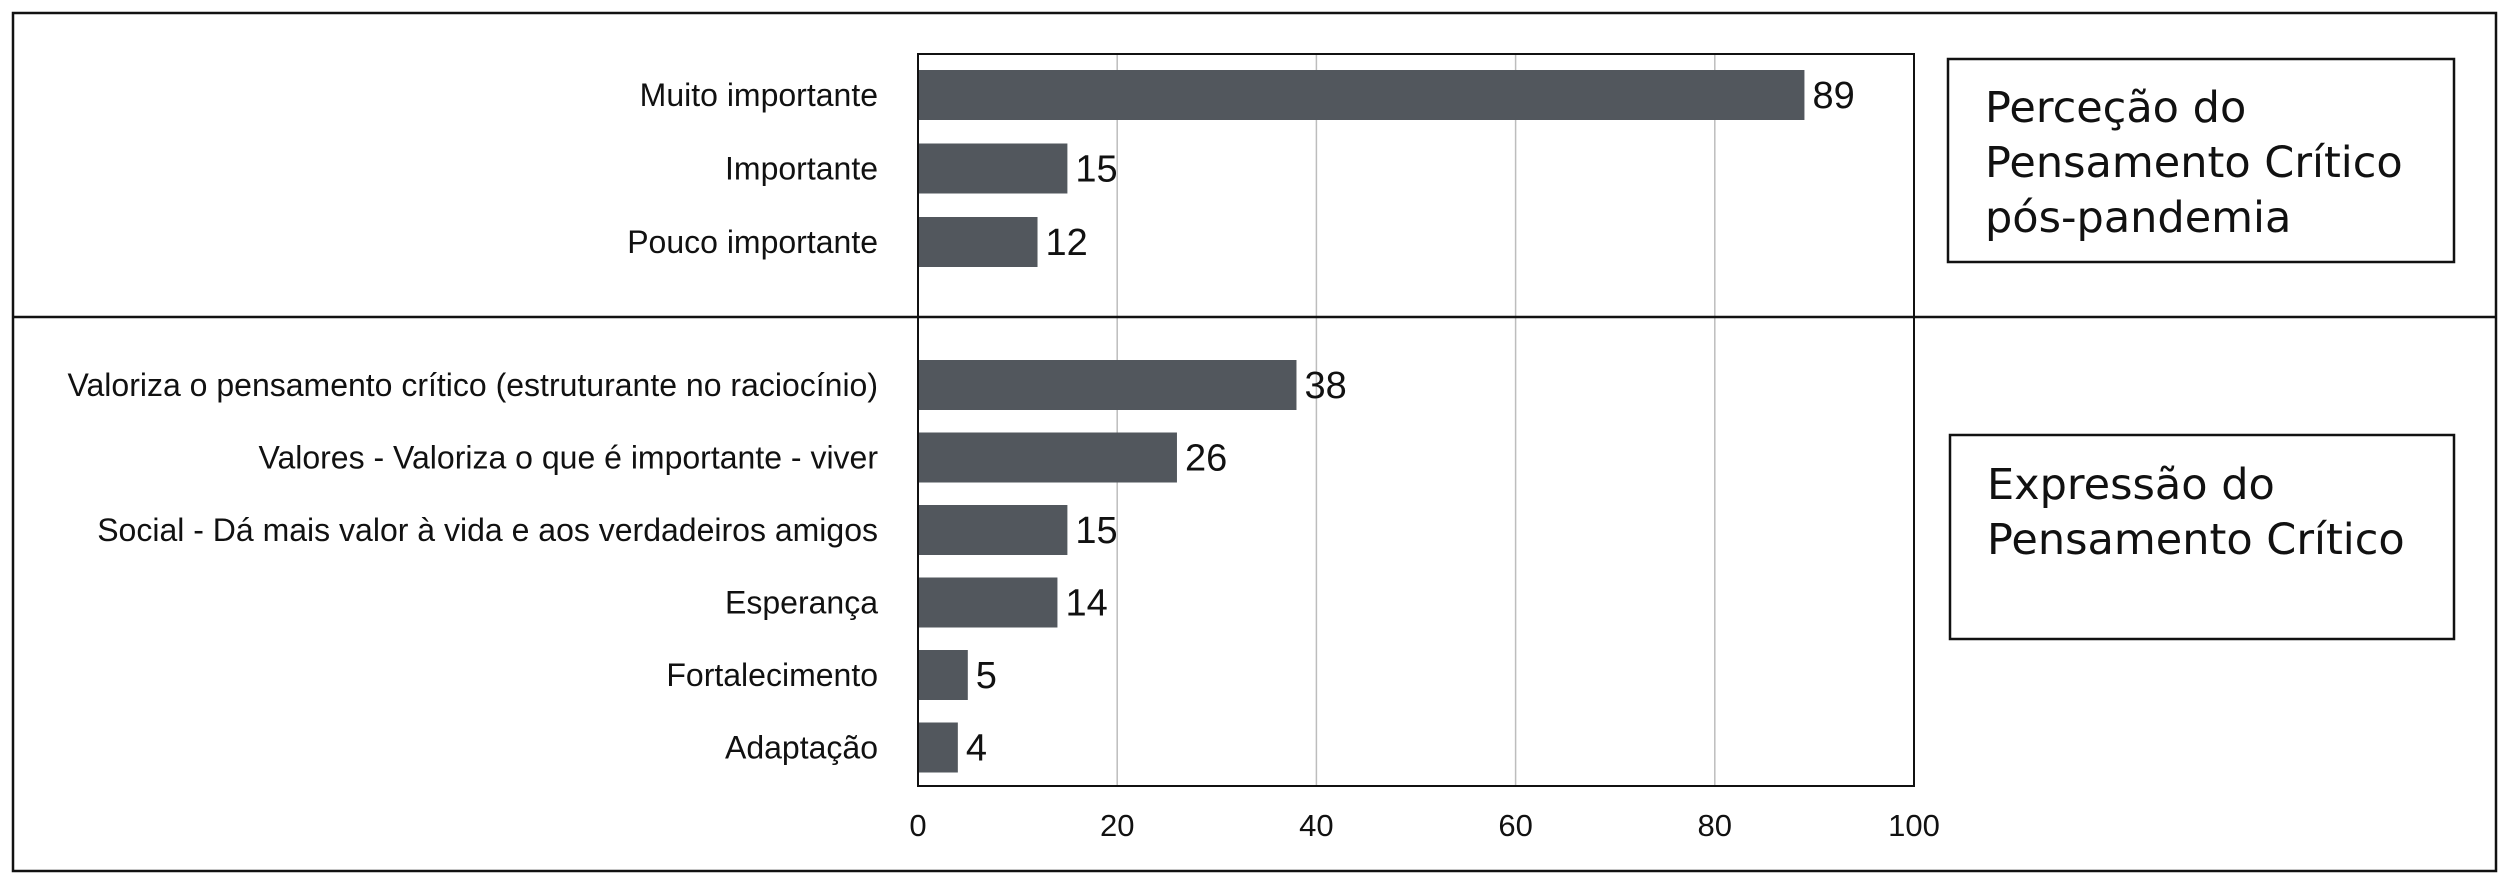 The height and width of the screenshot is (884, 2504). What do you see at coordinates (1325, 386) in the screenshot?
I see `bar-value-label: 38` at bounding box center [1325, 386].